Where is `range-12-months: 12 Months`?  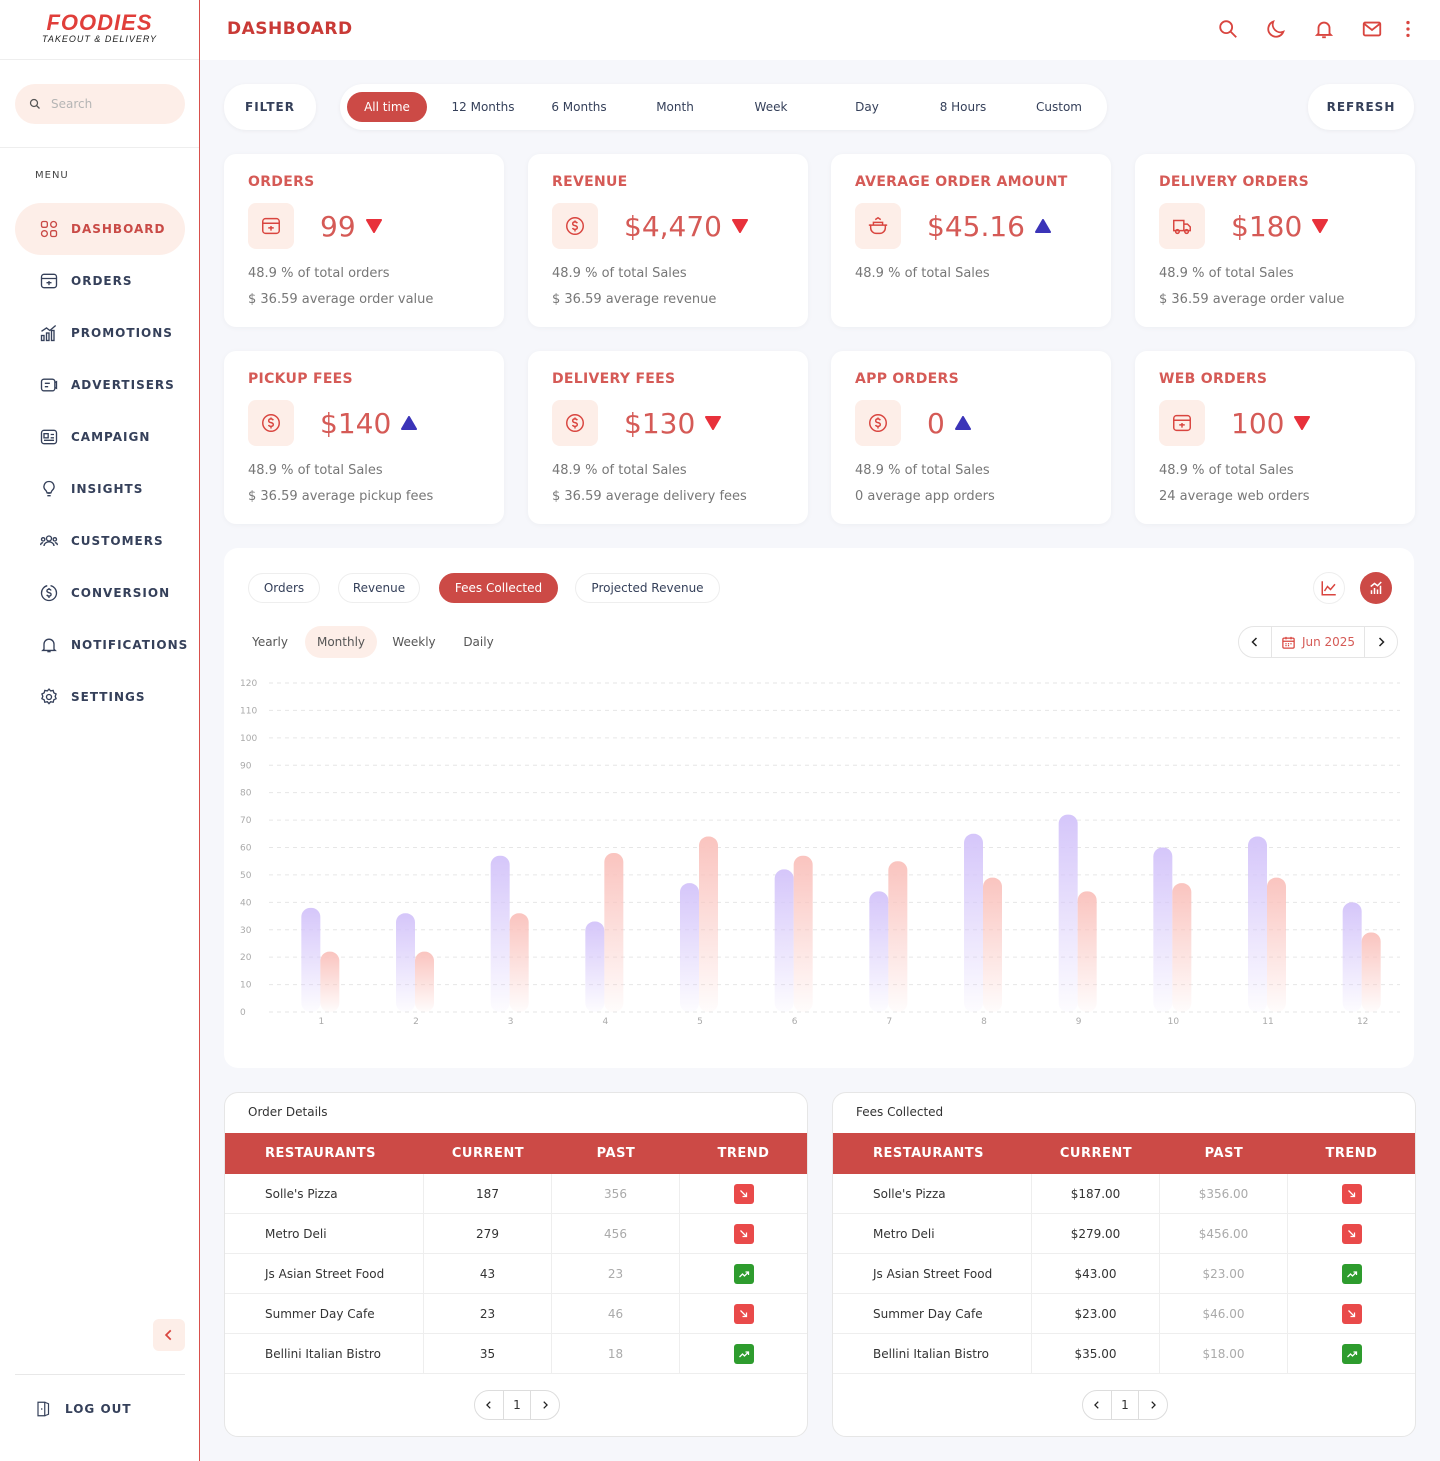 range-12-months: 12 Months is located at coordinates (483, 107).